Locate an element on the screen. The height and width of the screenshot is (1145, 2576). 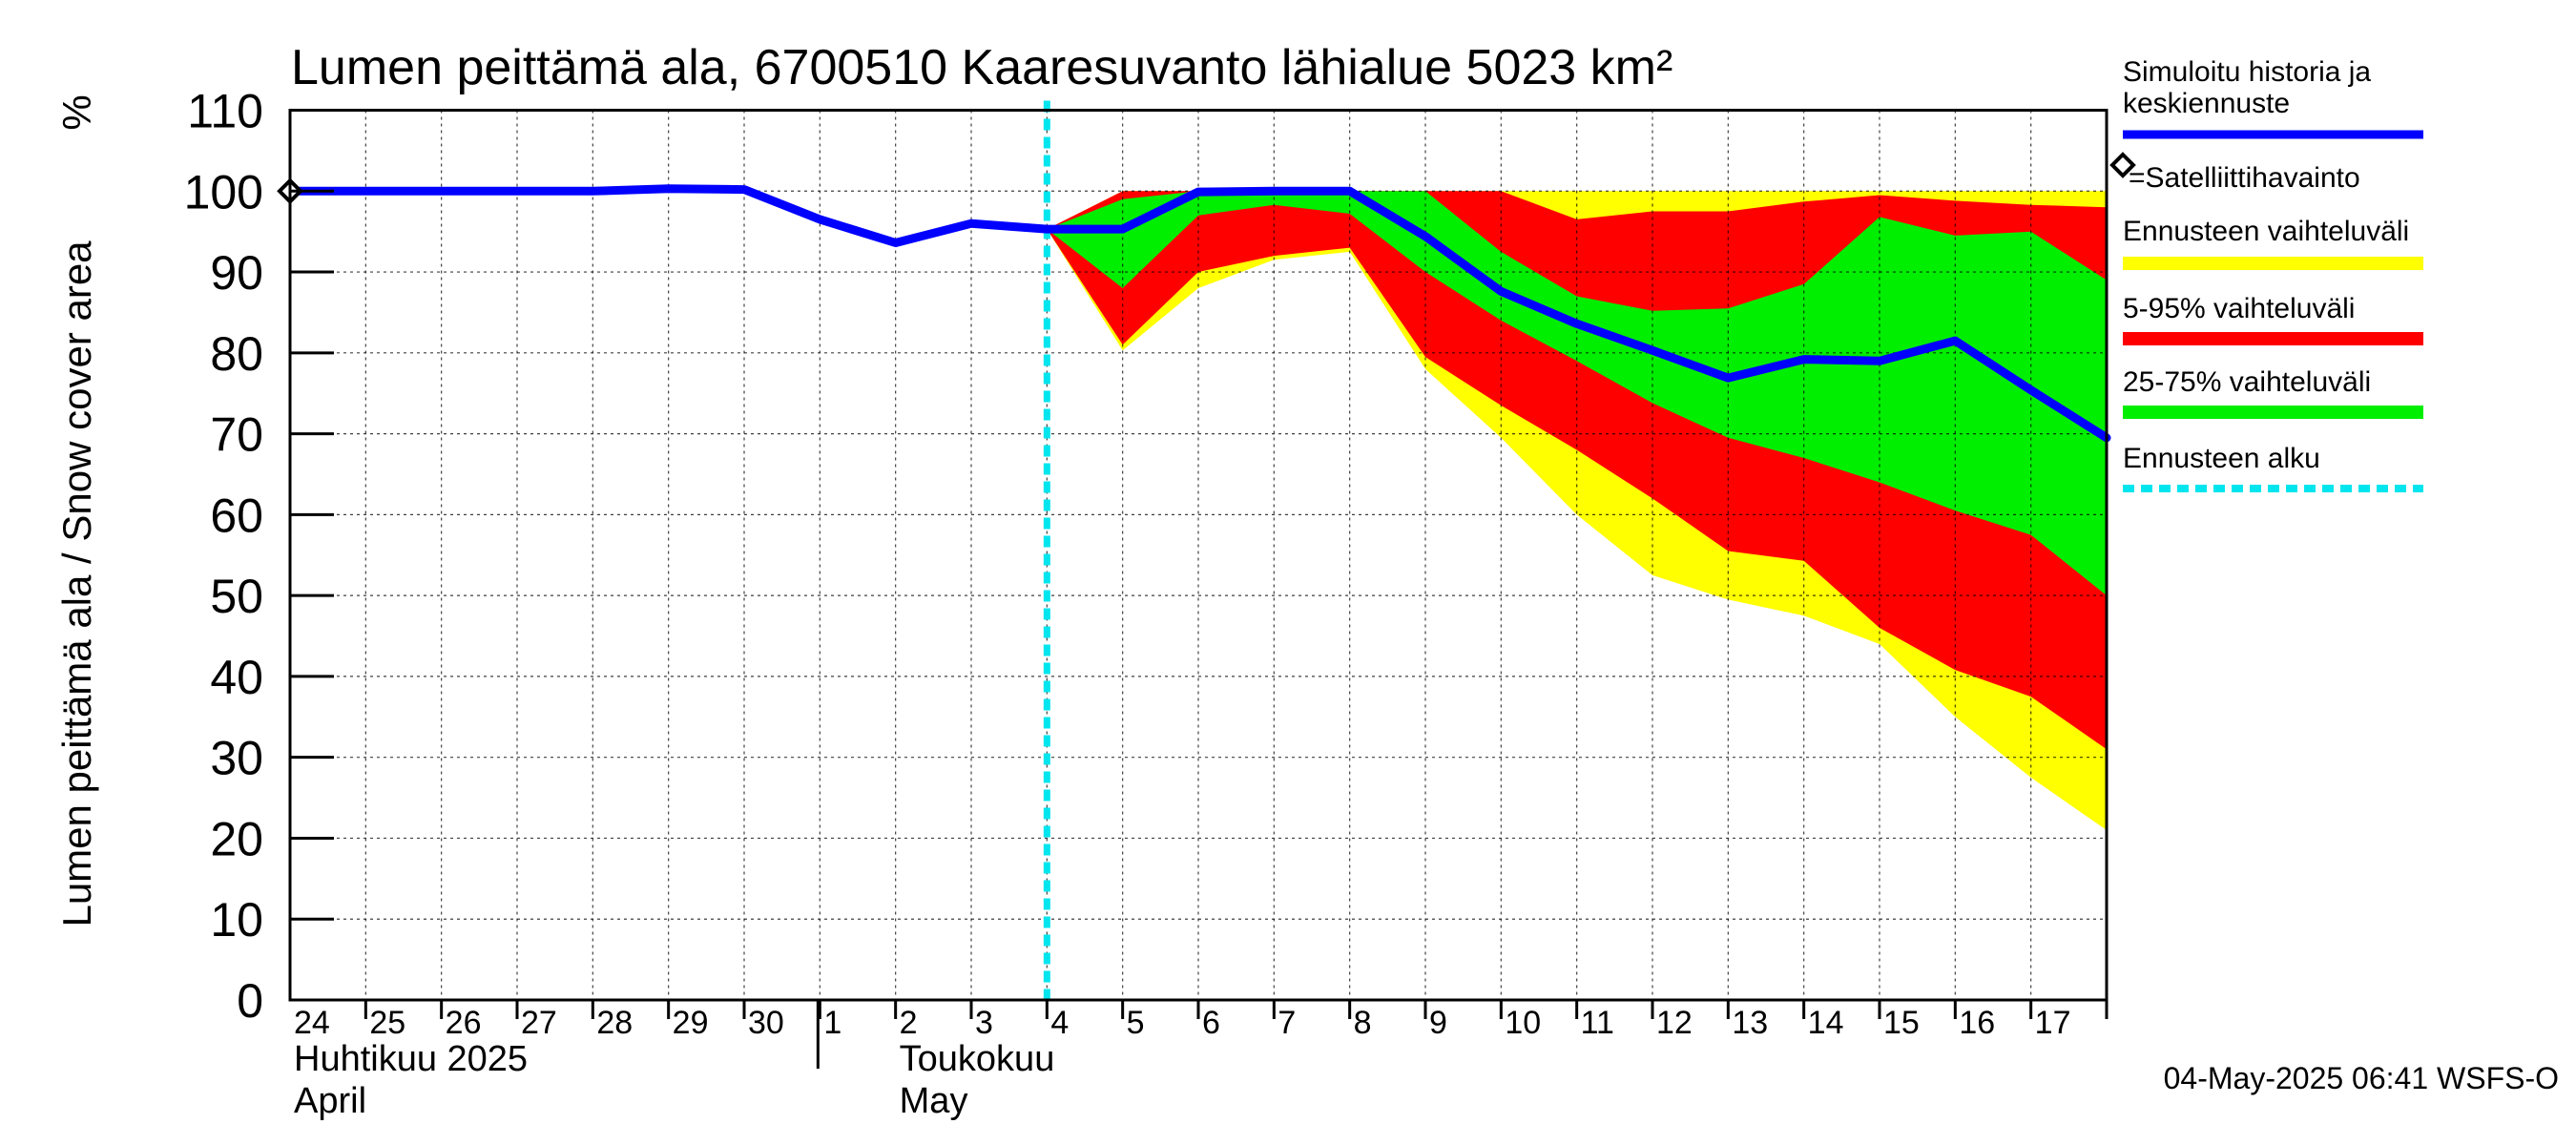
legend-label-forecast-range: Ennusteen vaihteluväli is located at coordinates (2266, 232).